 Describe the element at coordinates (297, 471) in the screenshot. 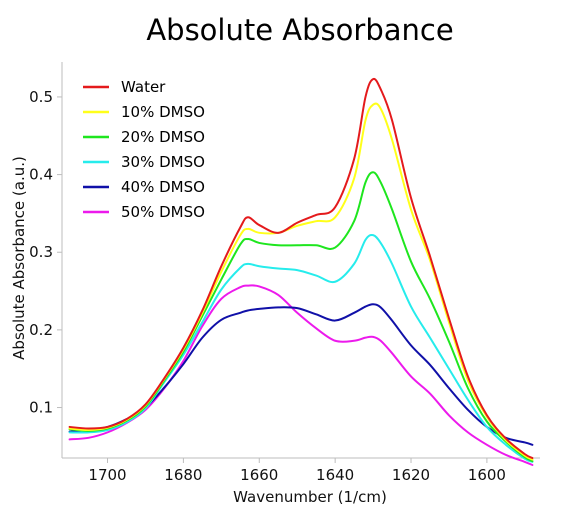

I see `x-ticks: 1700 1680 1660 1640 1620 1600` at that location.